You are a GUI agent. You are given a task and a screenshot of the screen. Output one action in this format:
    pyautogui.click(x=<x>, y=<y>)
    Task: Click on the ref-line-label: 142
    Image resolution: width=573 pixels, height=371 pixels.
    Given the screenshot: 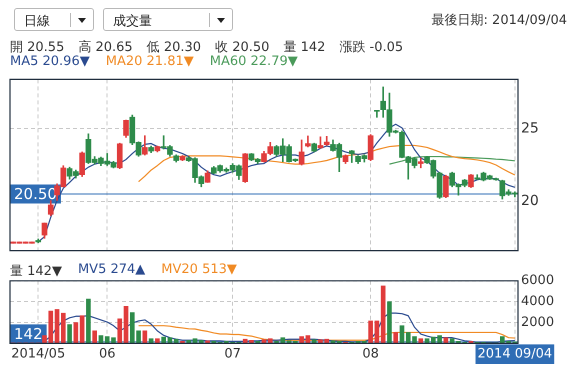 What is the action you would take?
    pyautogui.click(x=28, y=333)
    